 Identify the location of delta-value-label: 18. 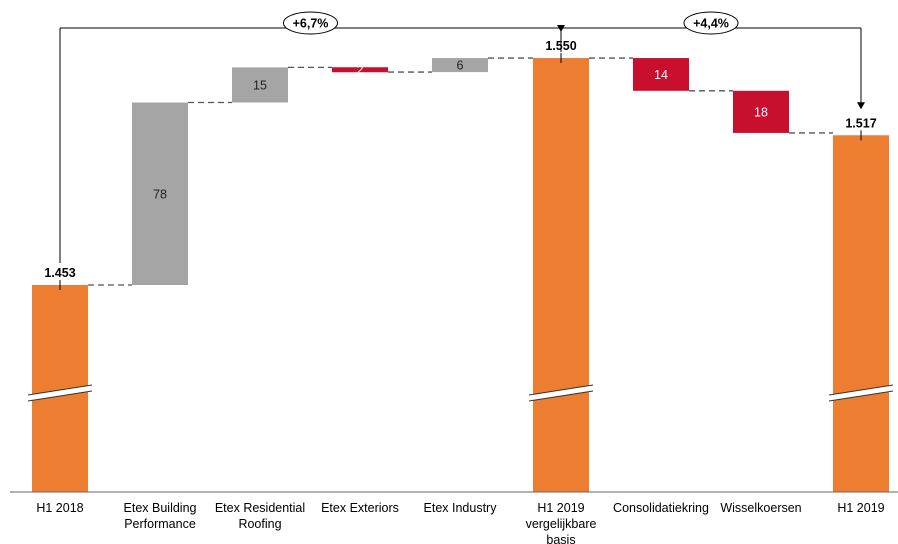
(761, 112).